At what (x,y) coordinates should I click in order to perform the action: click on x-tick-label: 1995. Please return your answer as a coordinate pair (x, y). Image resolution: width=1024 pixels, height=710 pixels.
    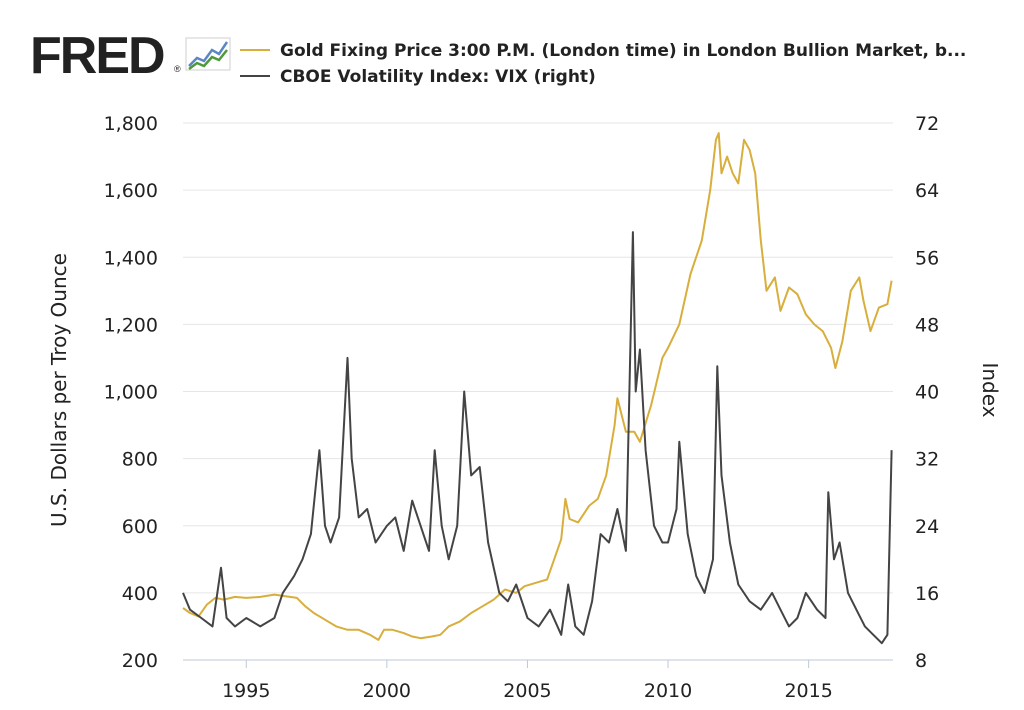
    Looking at the image, I should click on (246, 691).